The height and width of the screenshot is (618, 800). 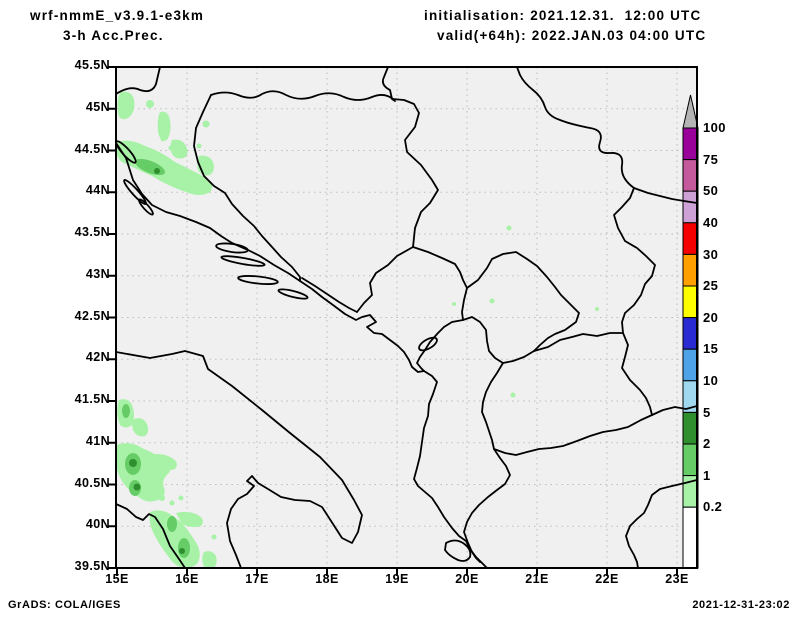 What do you see at coordinates (563, 15) in the screenshot?
I see `init-time-label: initialisation: 2021.12.31. 12:00 UTC` at bounding box center [563, 15].